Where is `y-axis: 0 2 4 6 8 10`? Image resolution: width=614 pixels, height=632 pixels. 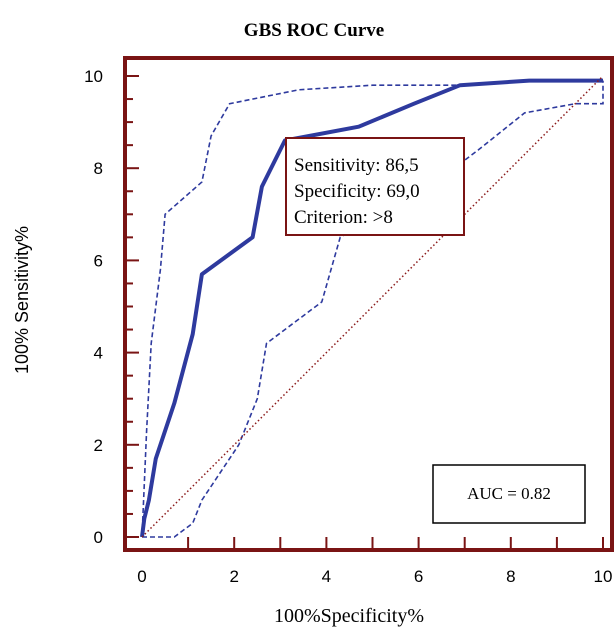
y-axis: 0 2 4 6 8 10 is located at coordinates (111, 307).